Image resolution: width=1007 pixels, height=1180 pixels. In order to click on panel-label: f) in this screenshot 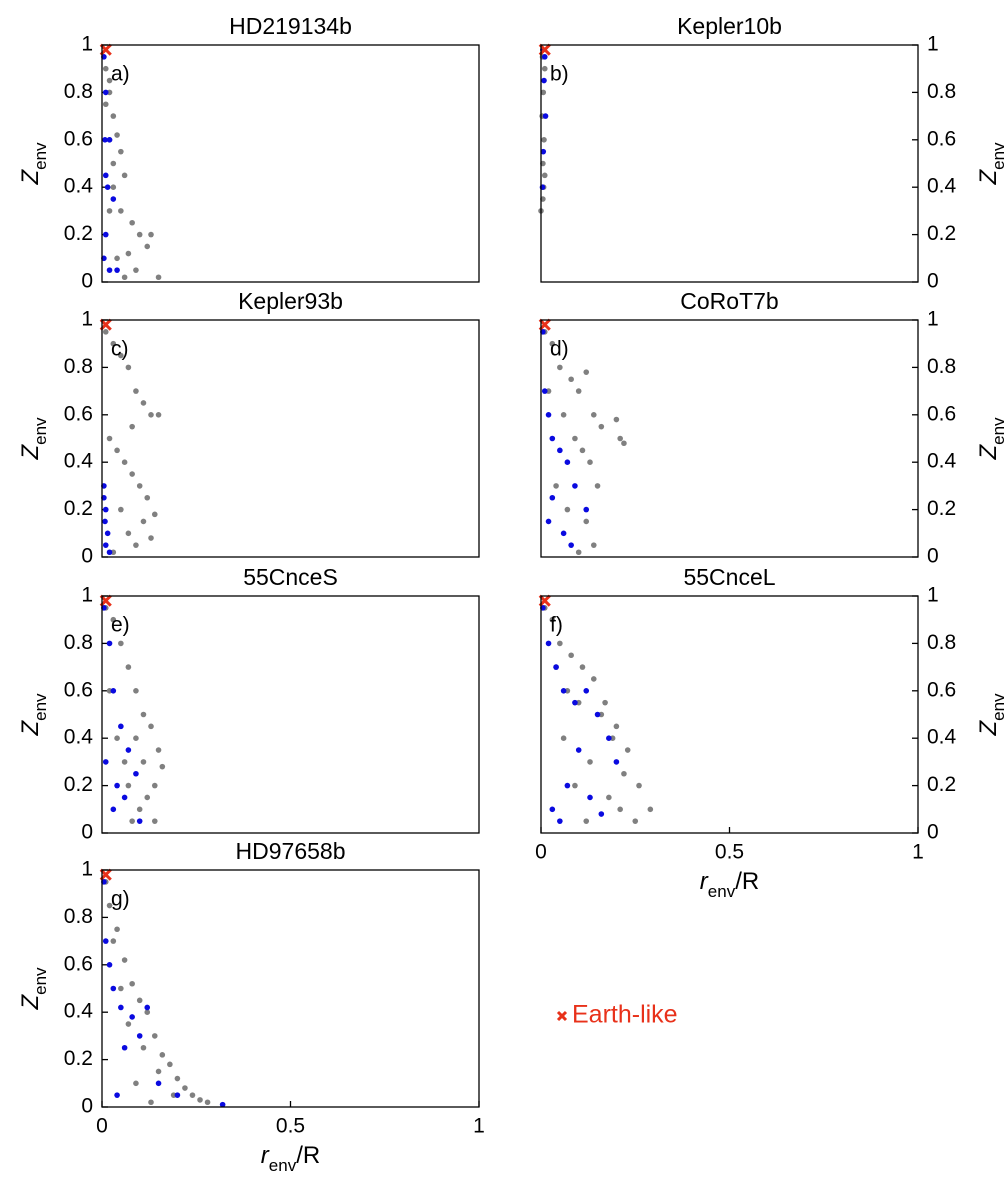, I will do `click(556, 625)`.